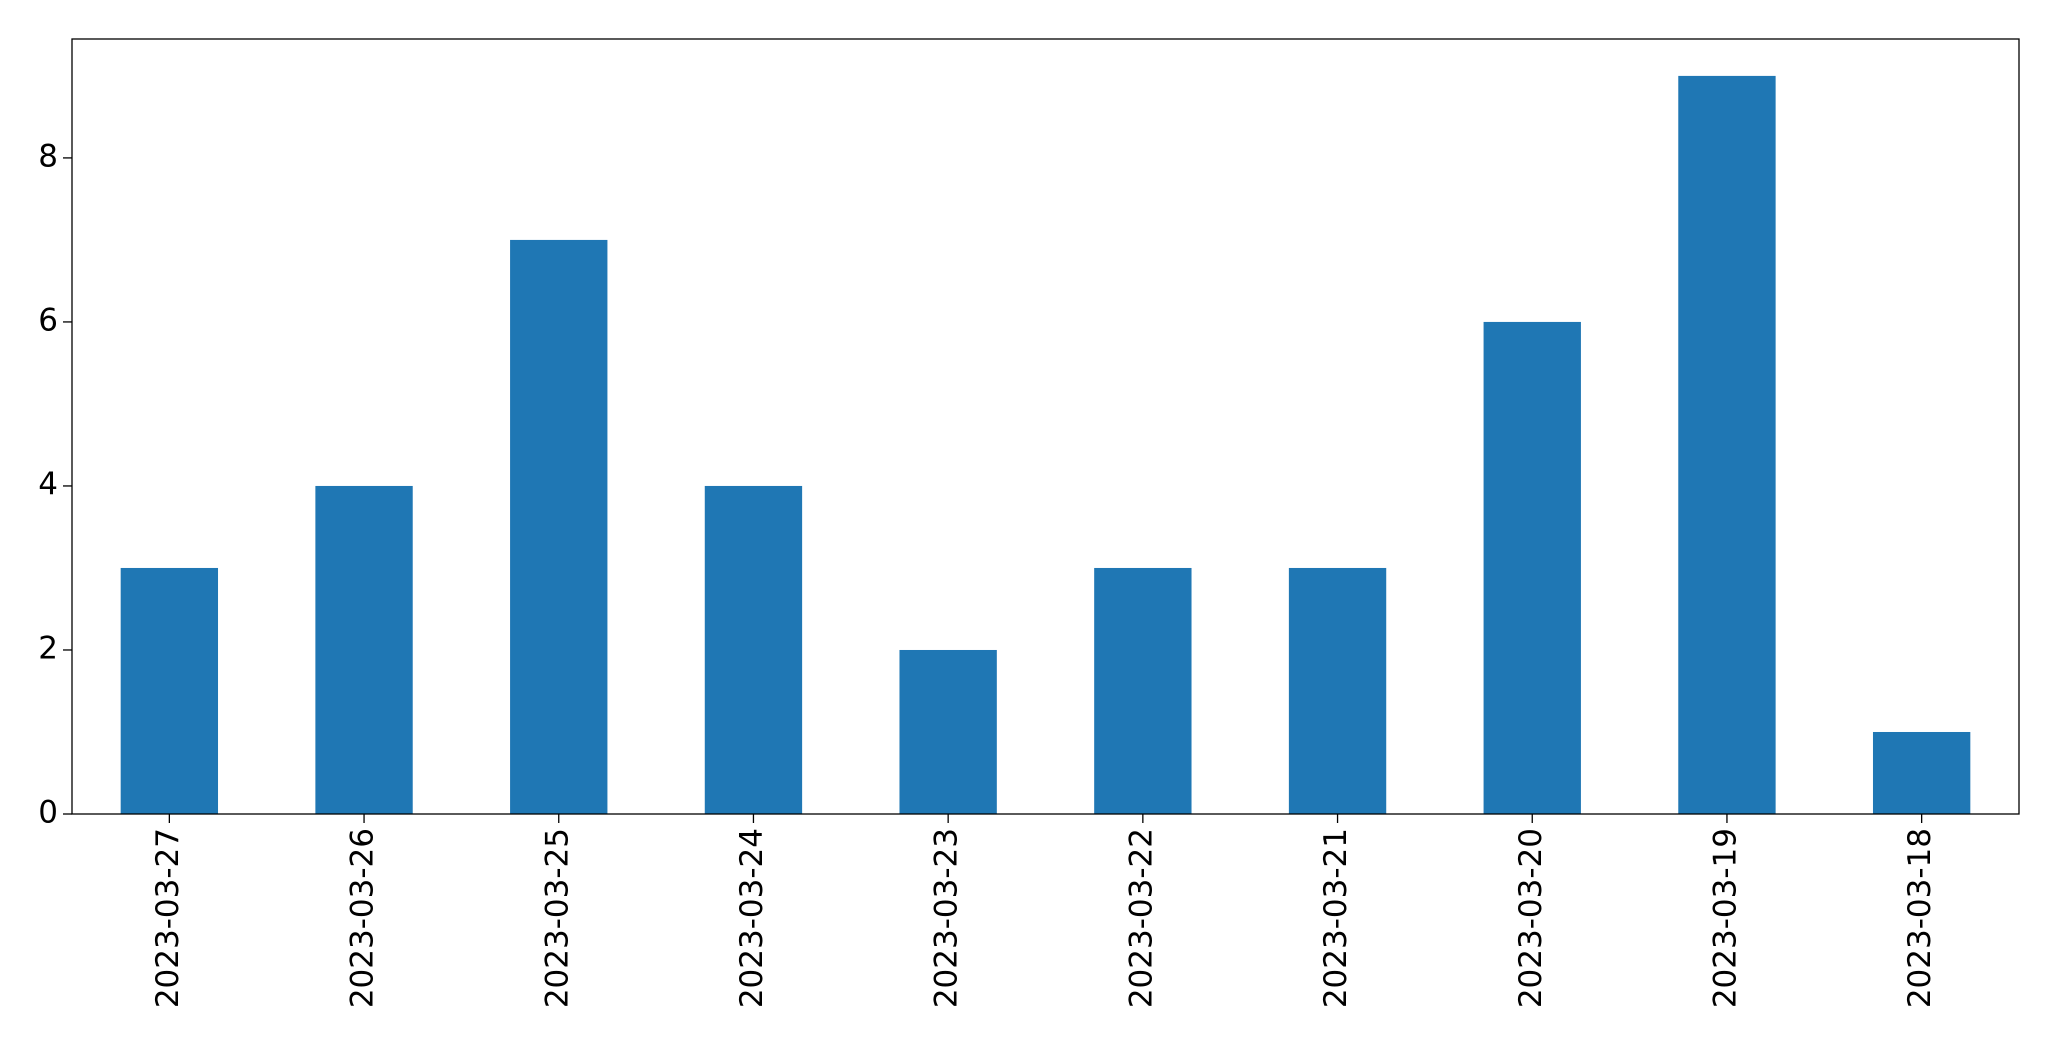 This screenshot has width=2049, height=1061. I want to click on x-tick-label: 2023-03-26, so click(363, 918).